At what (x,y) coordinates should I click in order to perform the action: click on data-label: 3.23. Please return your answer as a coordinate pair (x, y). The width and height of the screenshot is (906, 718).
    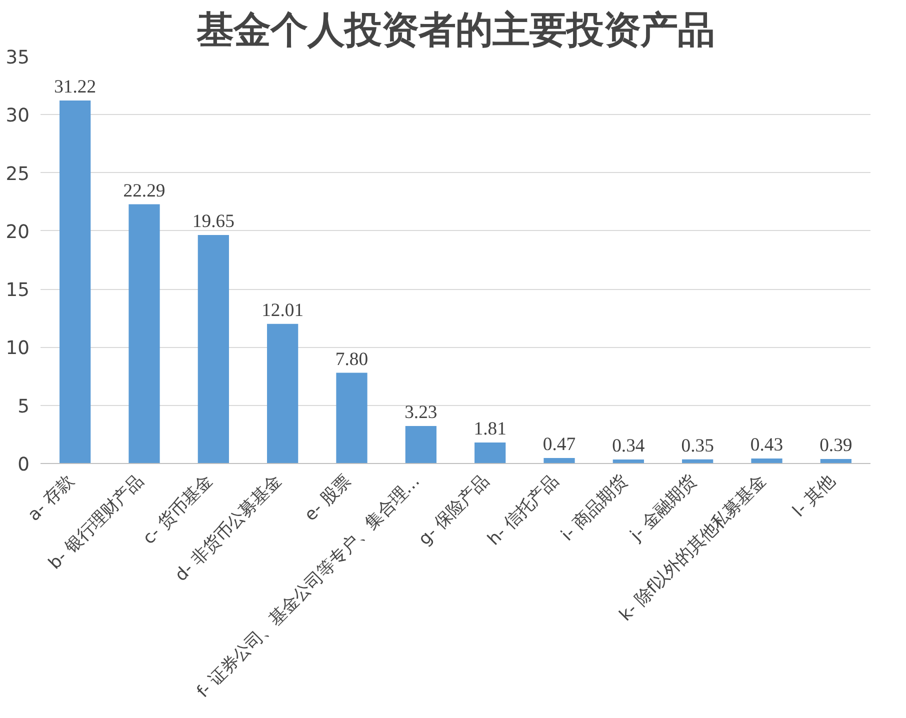
    Looking at the image, I should click on (421, 412).